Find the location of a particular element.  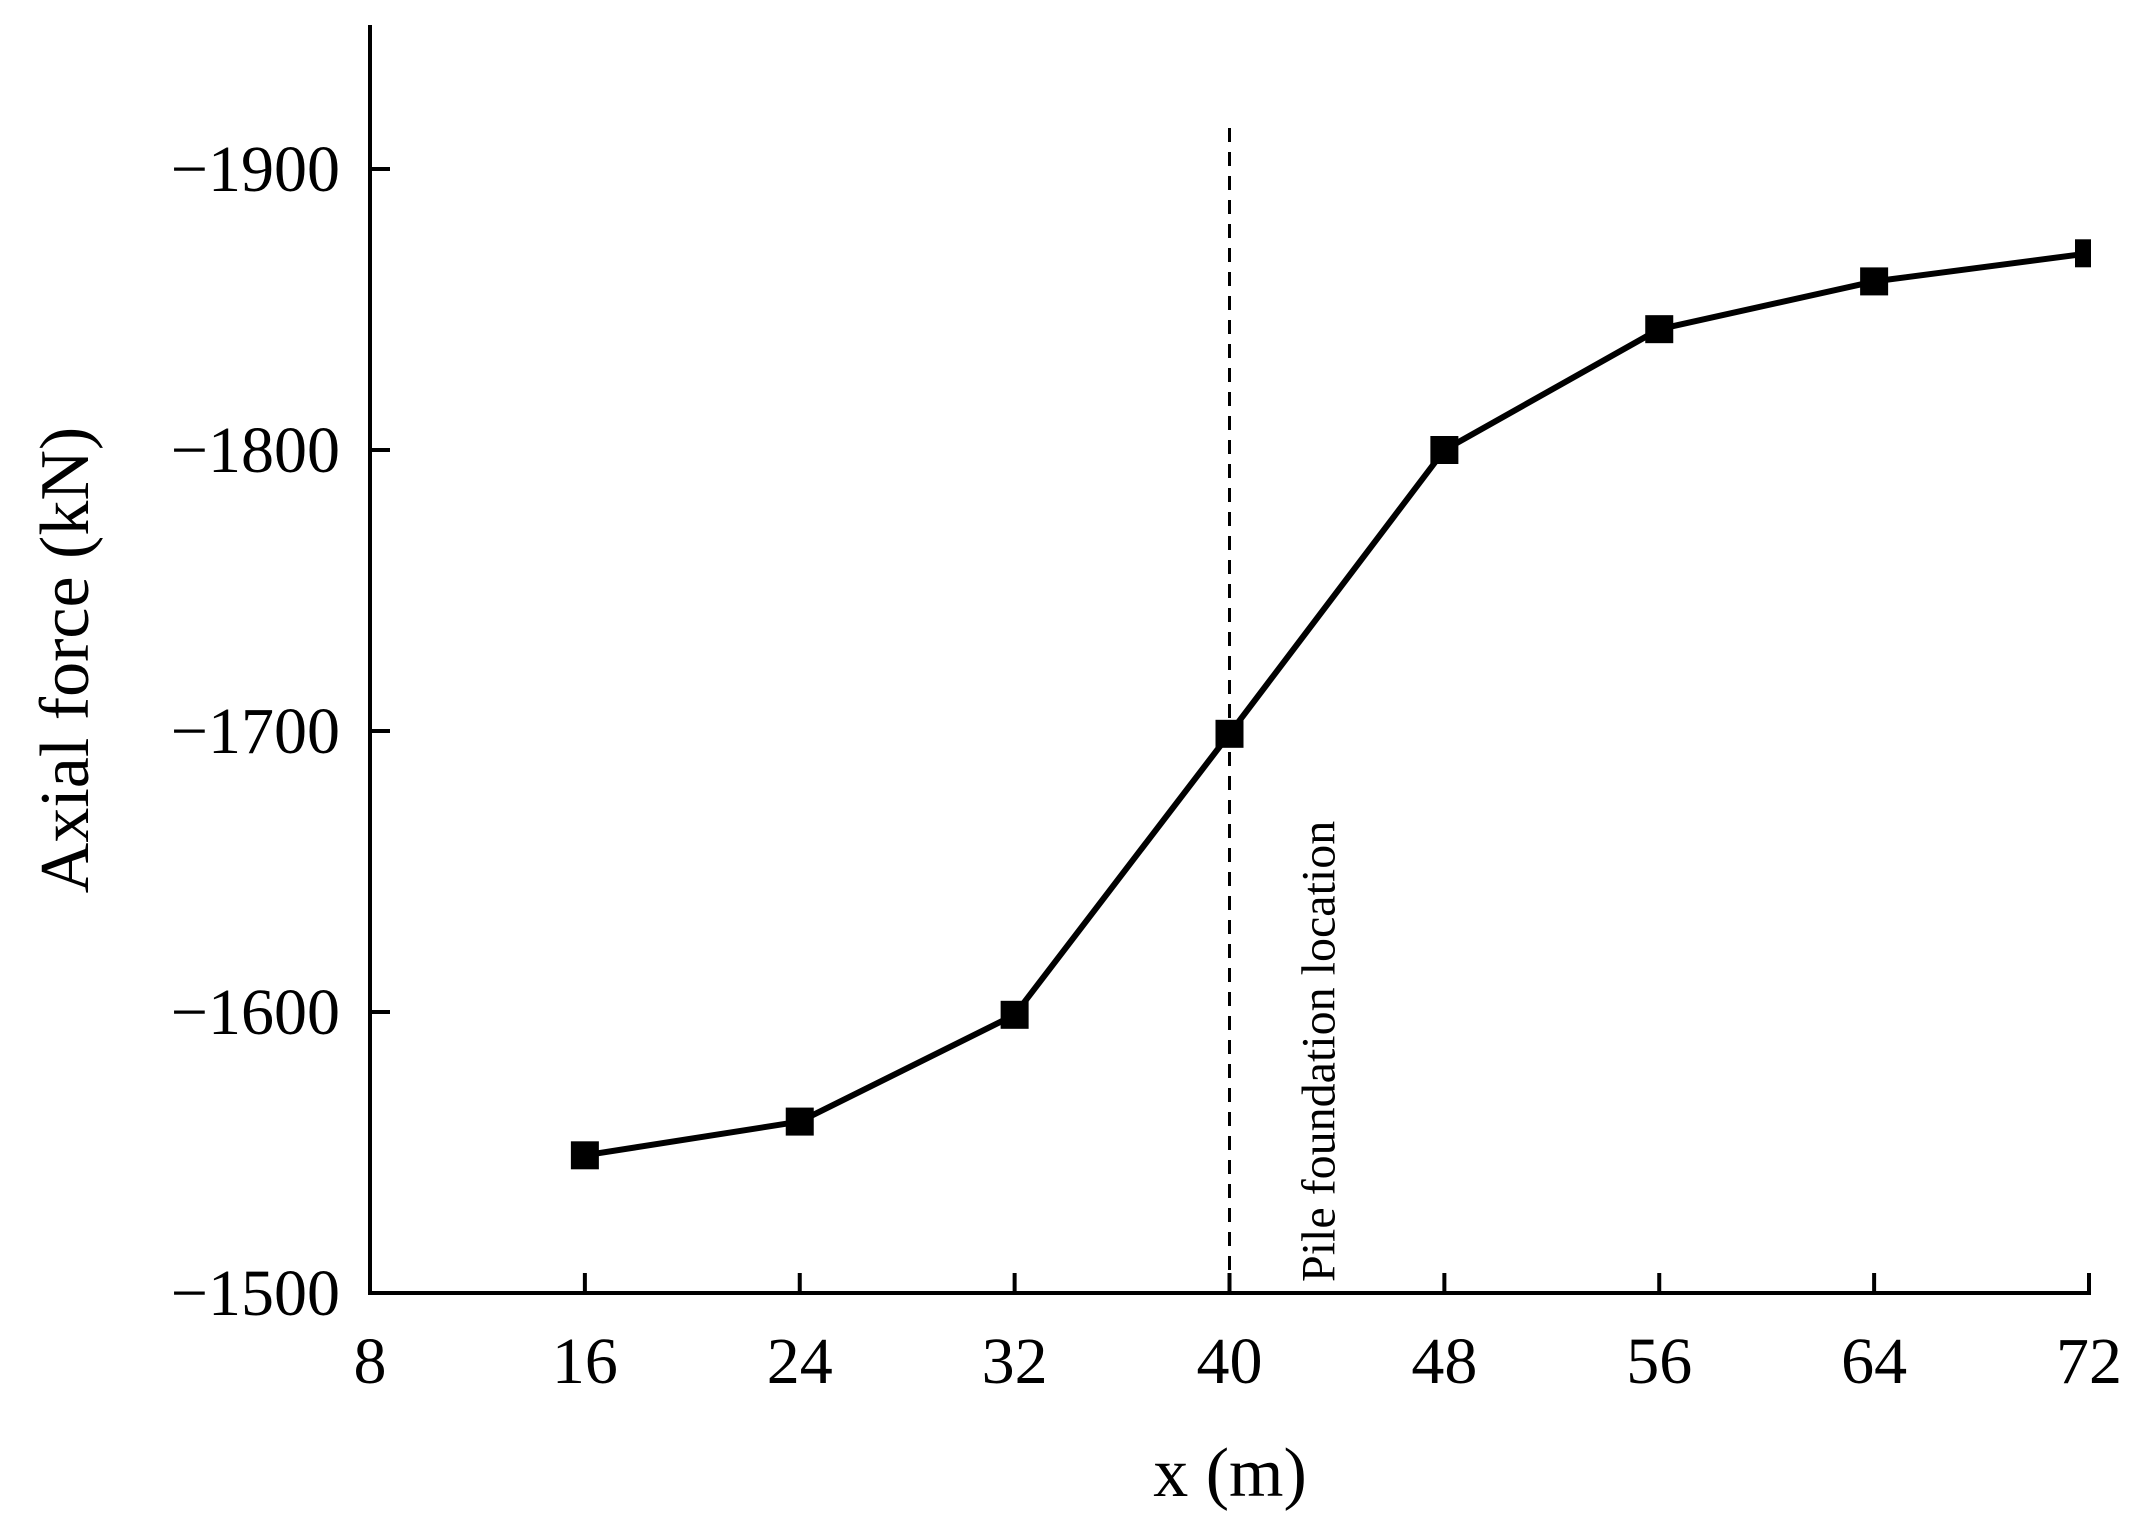

x-tick-label: 64 is located at coordinates (1874, 1361).